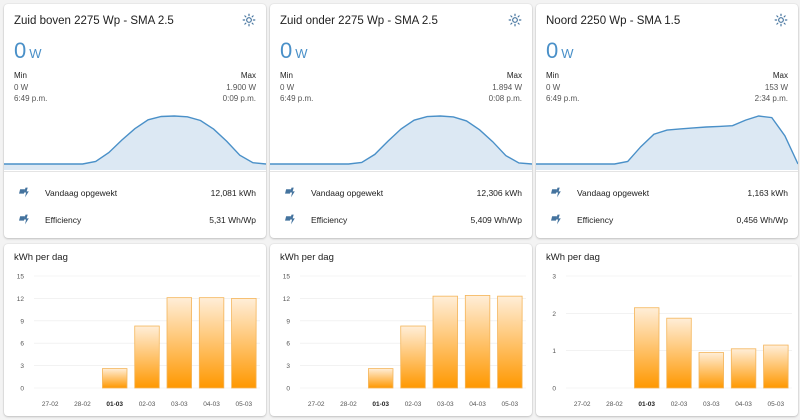 The width and height of the screenshot is (800, 420). What do you see at coordinates (244, 404) in the screenshot?
I see `x-tick-label: 05-03` at bounding box center [244, 404].